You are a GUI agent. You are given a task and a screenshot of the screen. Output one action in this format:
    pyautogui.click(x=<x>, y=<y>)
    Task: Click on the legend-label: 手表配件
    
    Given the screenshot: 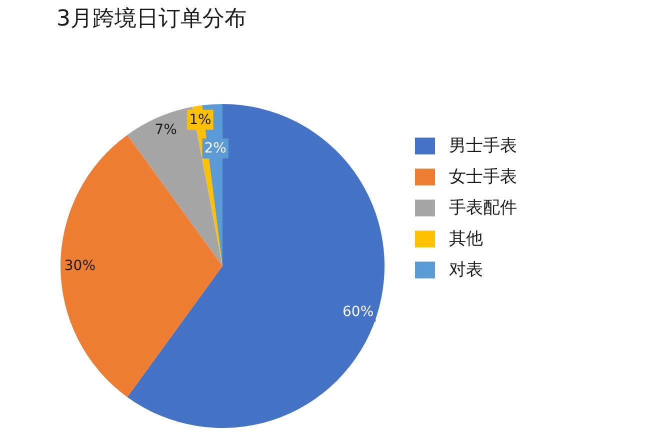 What is the action you would take?
    pyautogui.click(x=483, y=208)
    